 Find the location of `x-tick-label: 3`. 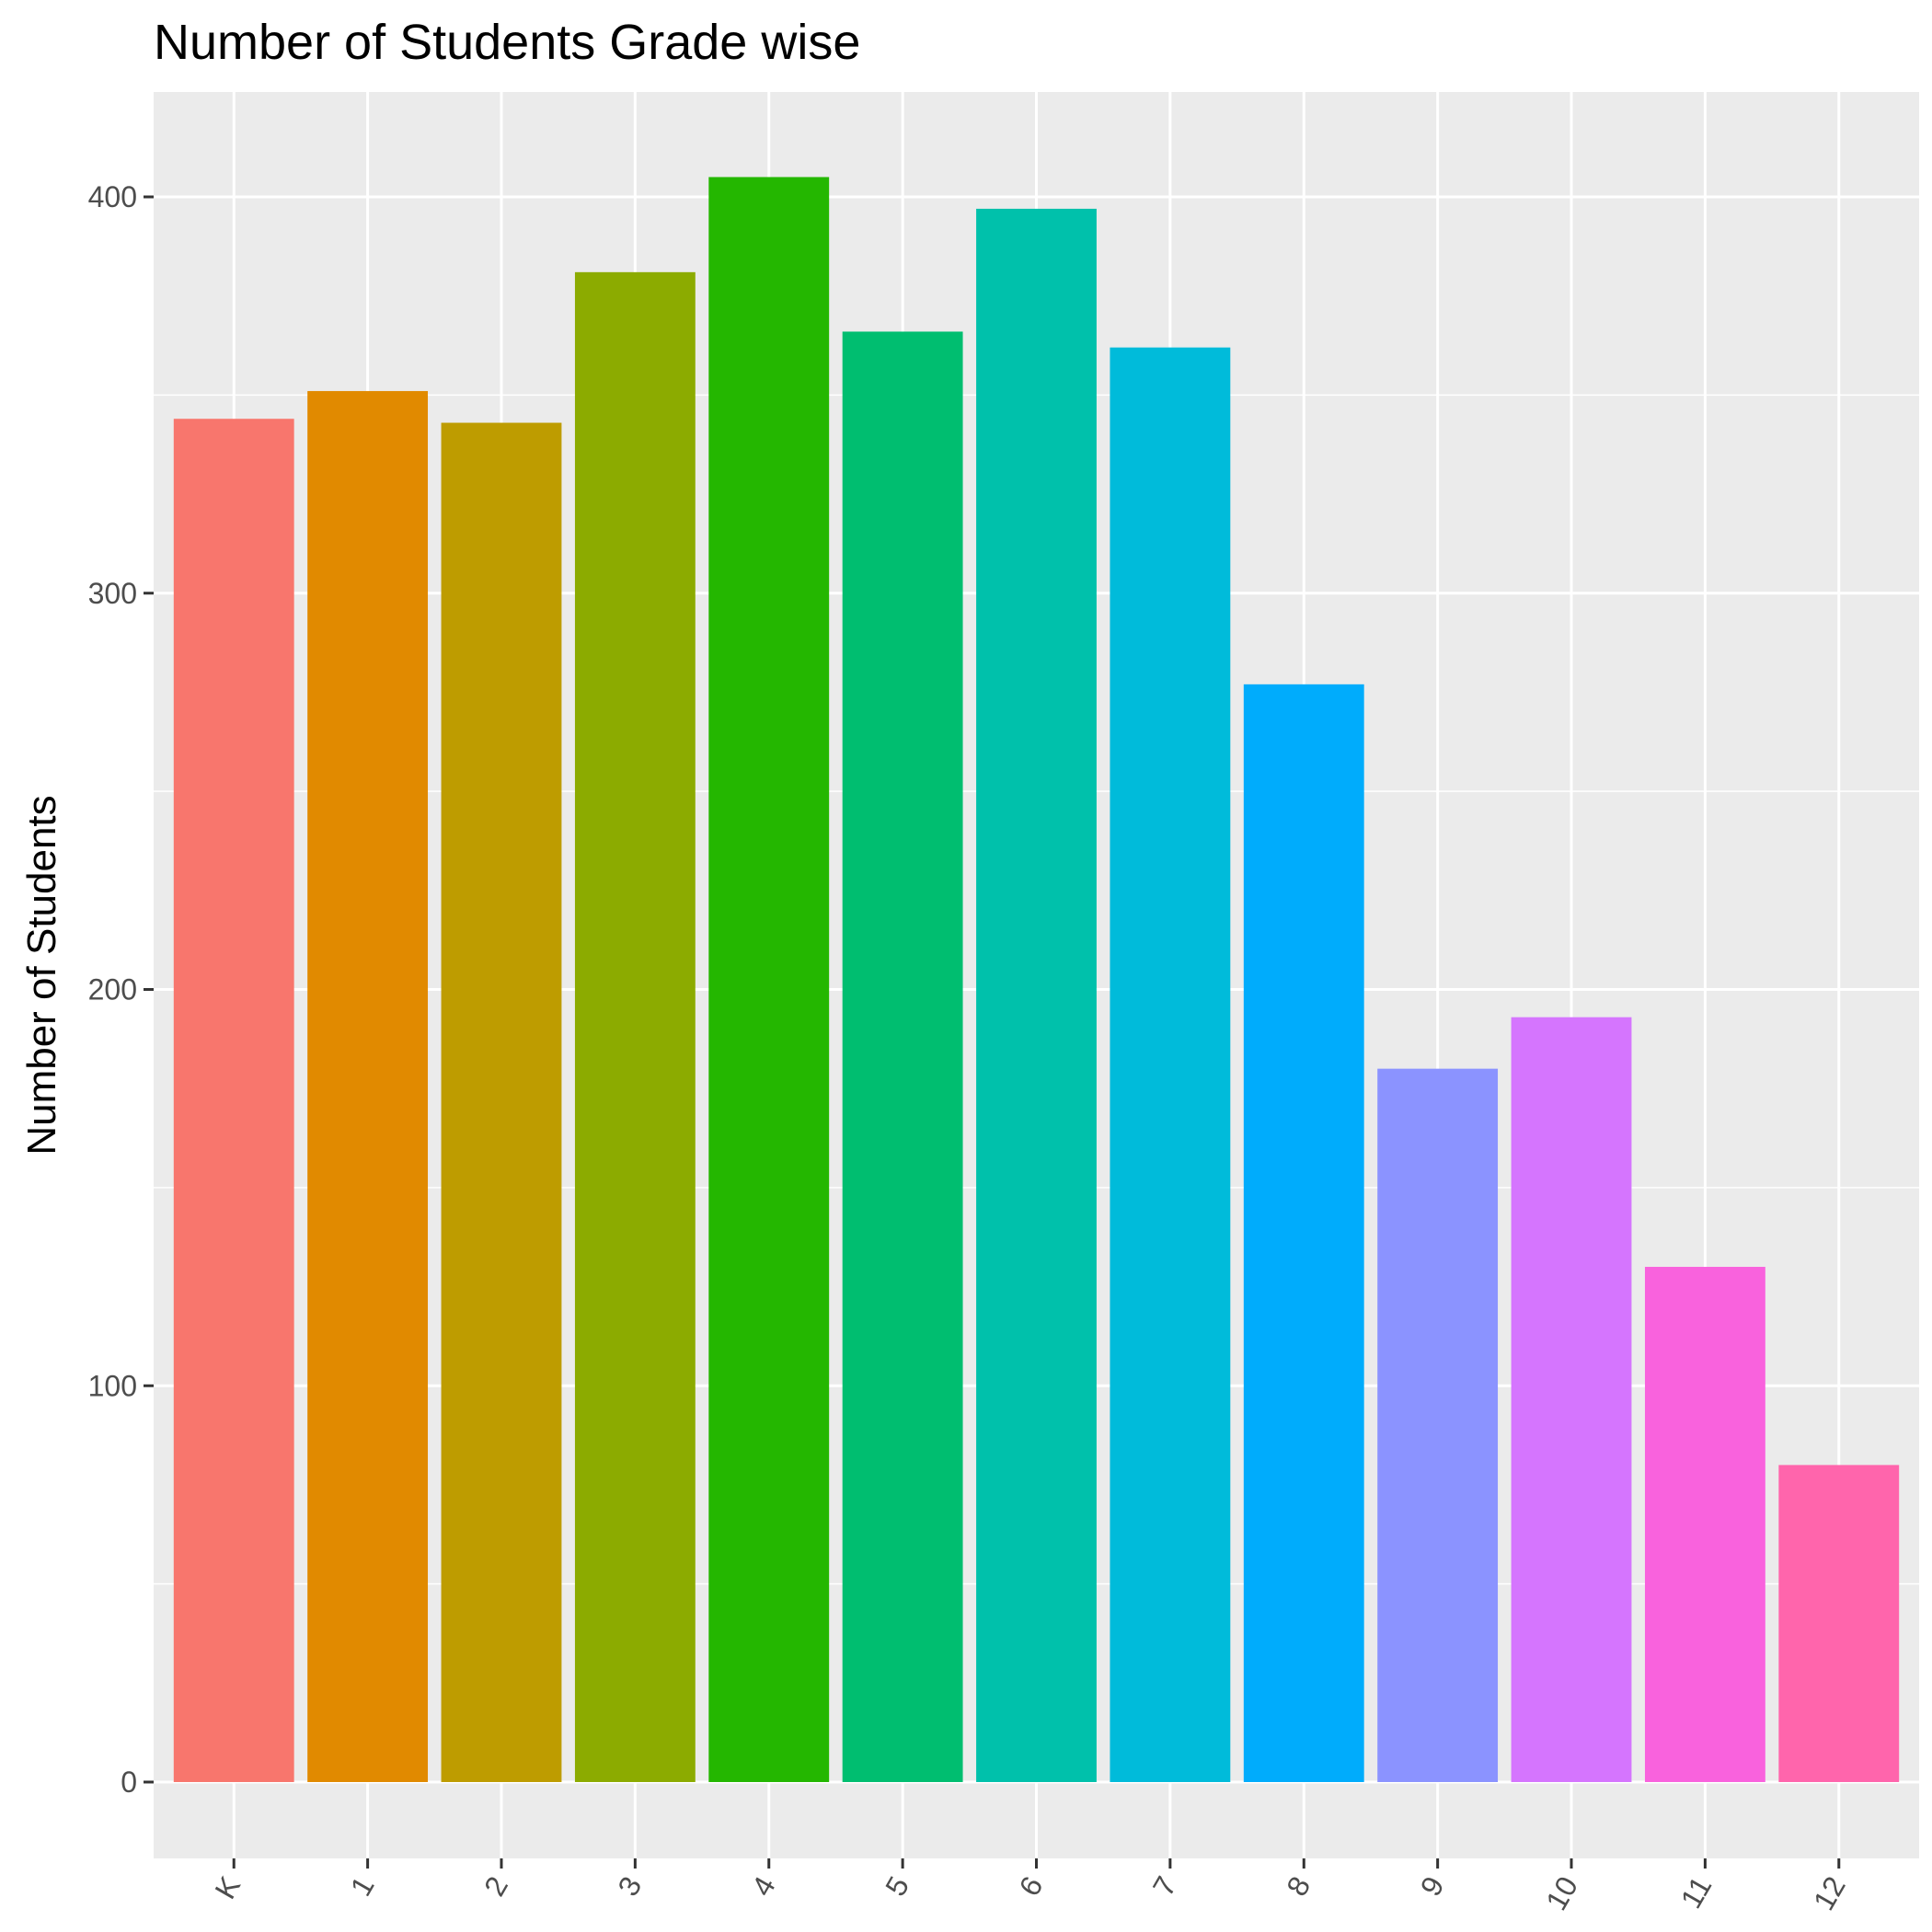

x-tick-label: 3 is located at coordinates (629, 1886).